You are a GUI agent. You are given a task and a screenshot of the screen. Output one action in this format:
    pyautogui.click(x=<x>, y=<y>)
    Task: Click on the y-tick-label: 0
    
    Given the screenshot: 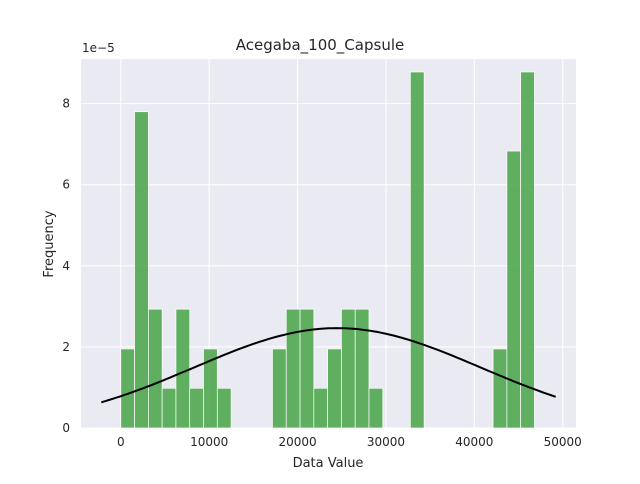 What is the action you would take?
    pyautogui.click(x=66, y=428)
    